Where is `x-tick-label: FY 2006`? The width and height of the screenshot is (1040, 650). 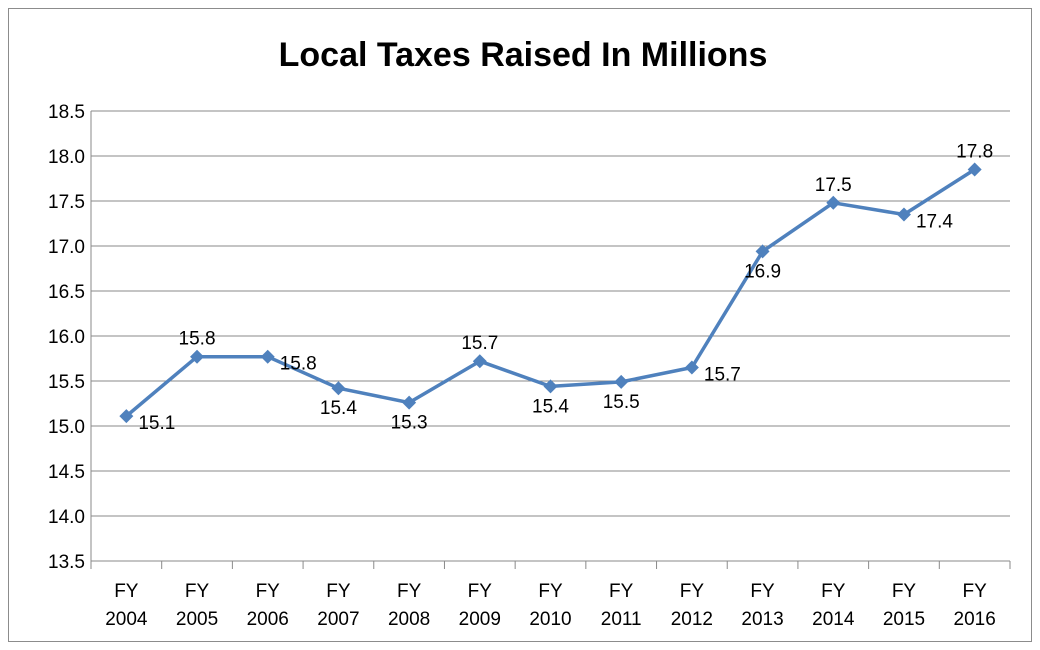 x-tick-label: FY 2006 is located at coordinates (268, 605).